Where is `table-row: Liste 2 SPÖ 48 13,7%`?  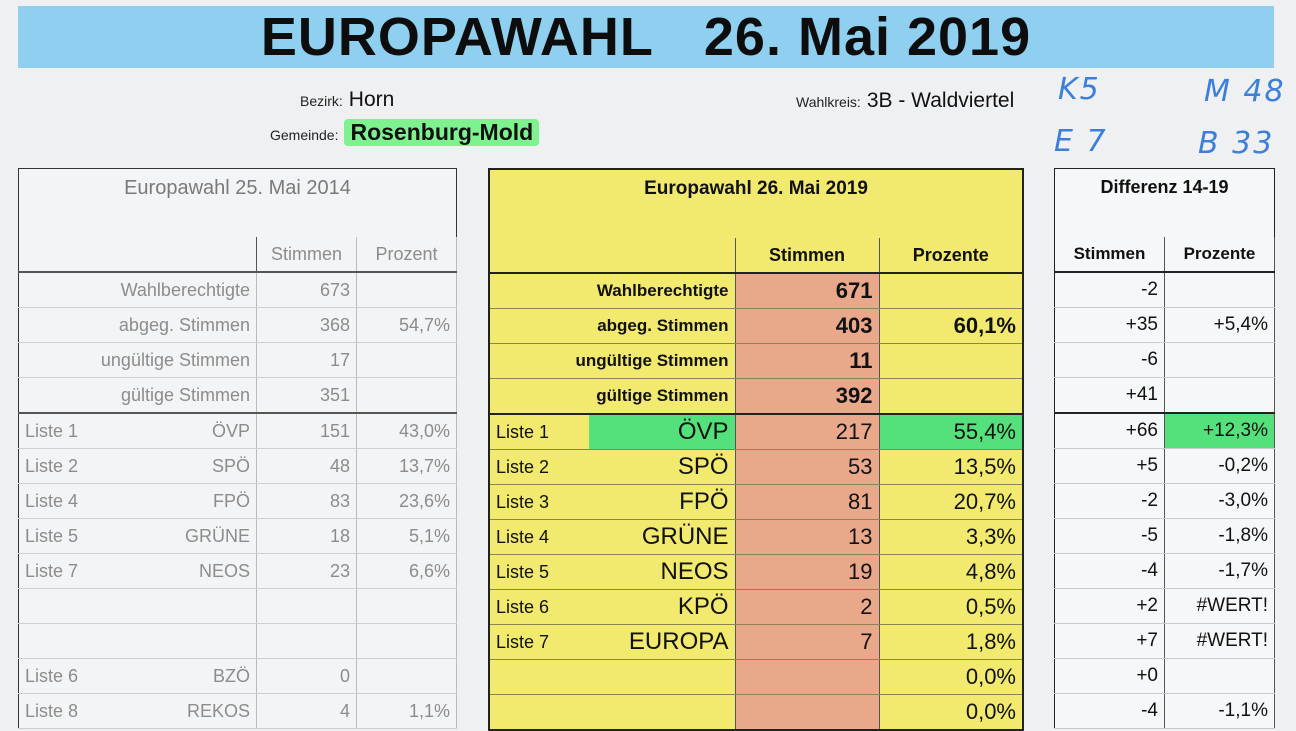
table-row: Liste 2 SPÖ 48 13,7% is located at coordinates (238, 466).